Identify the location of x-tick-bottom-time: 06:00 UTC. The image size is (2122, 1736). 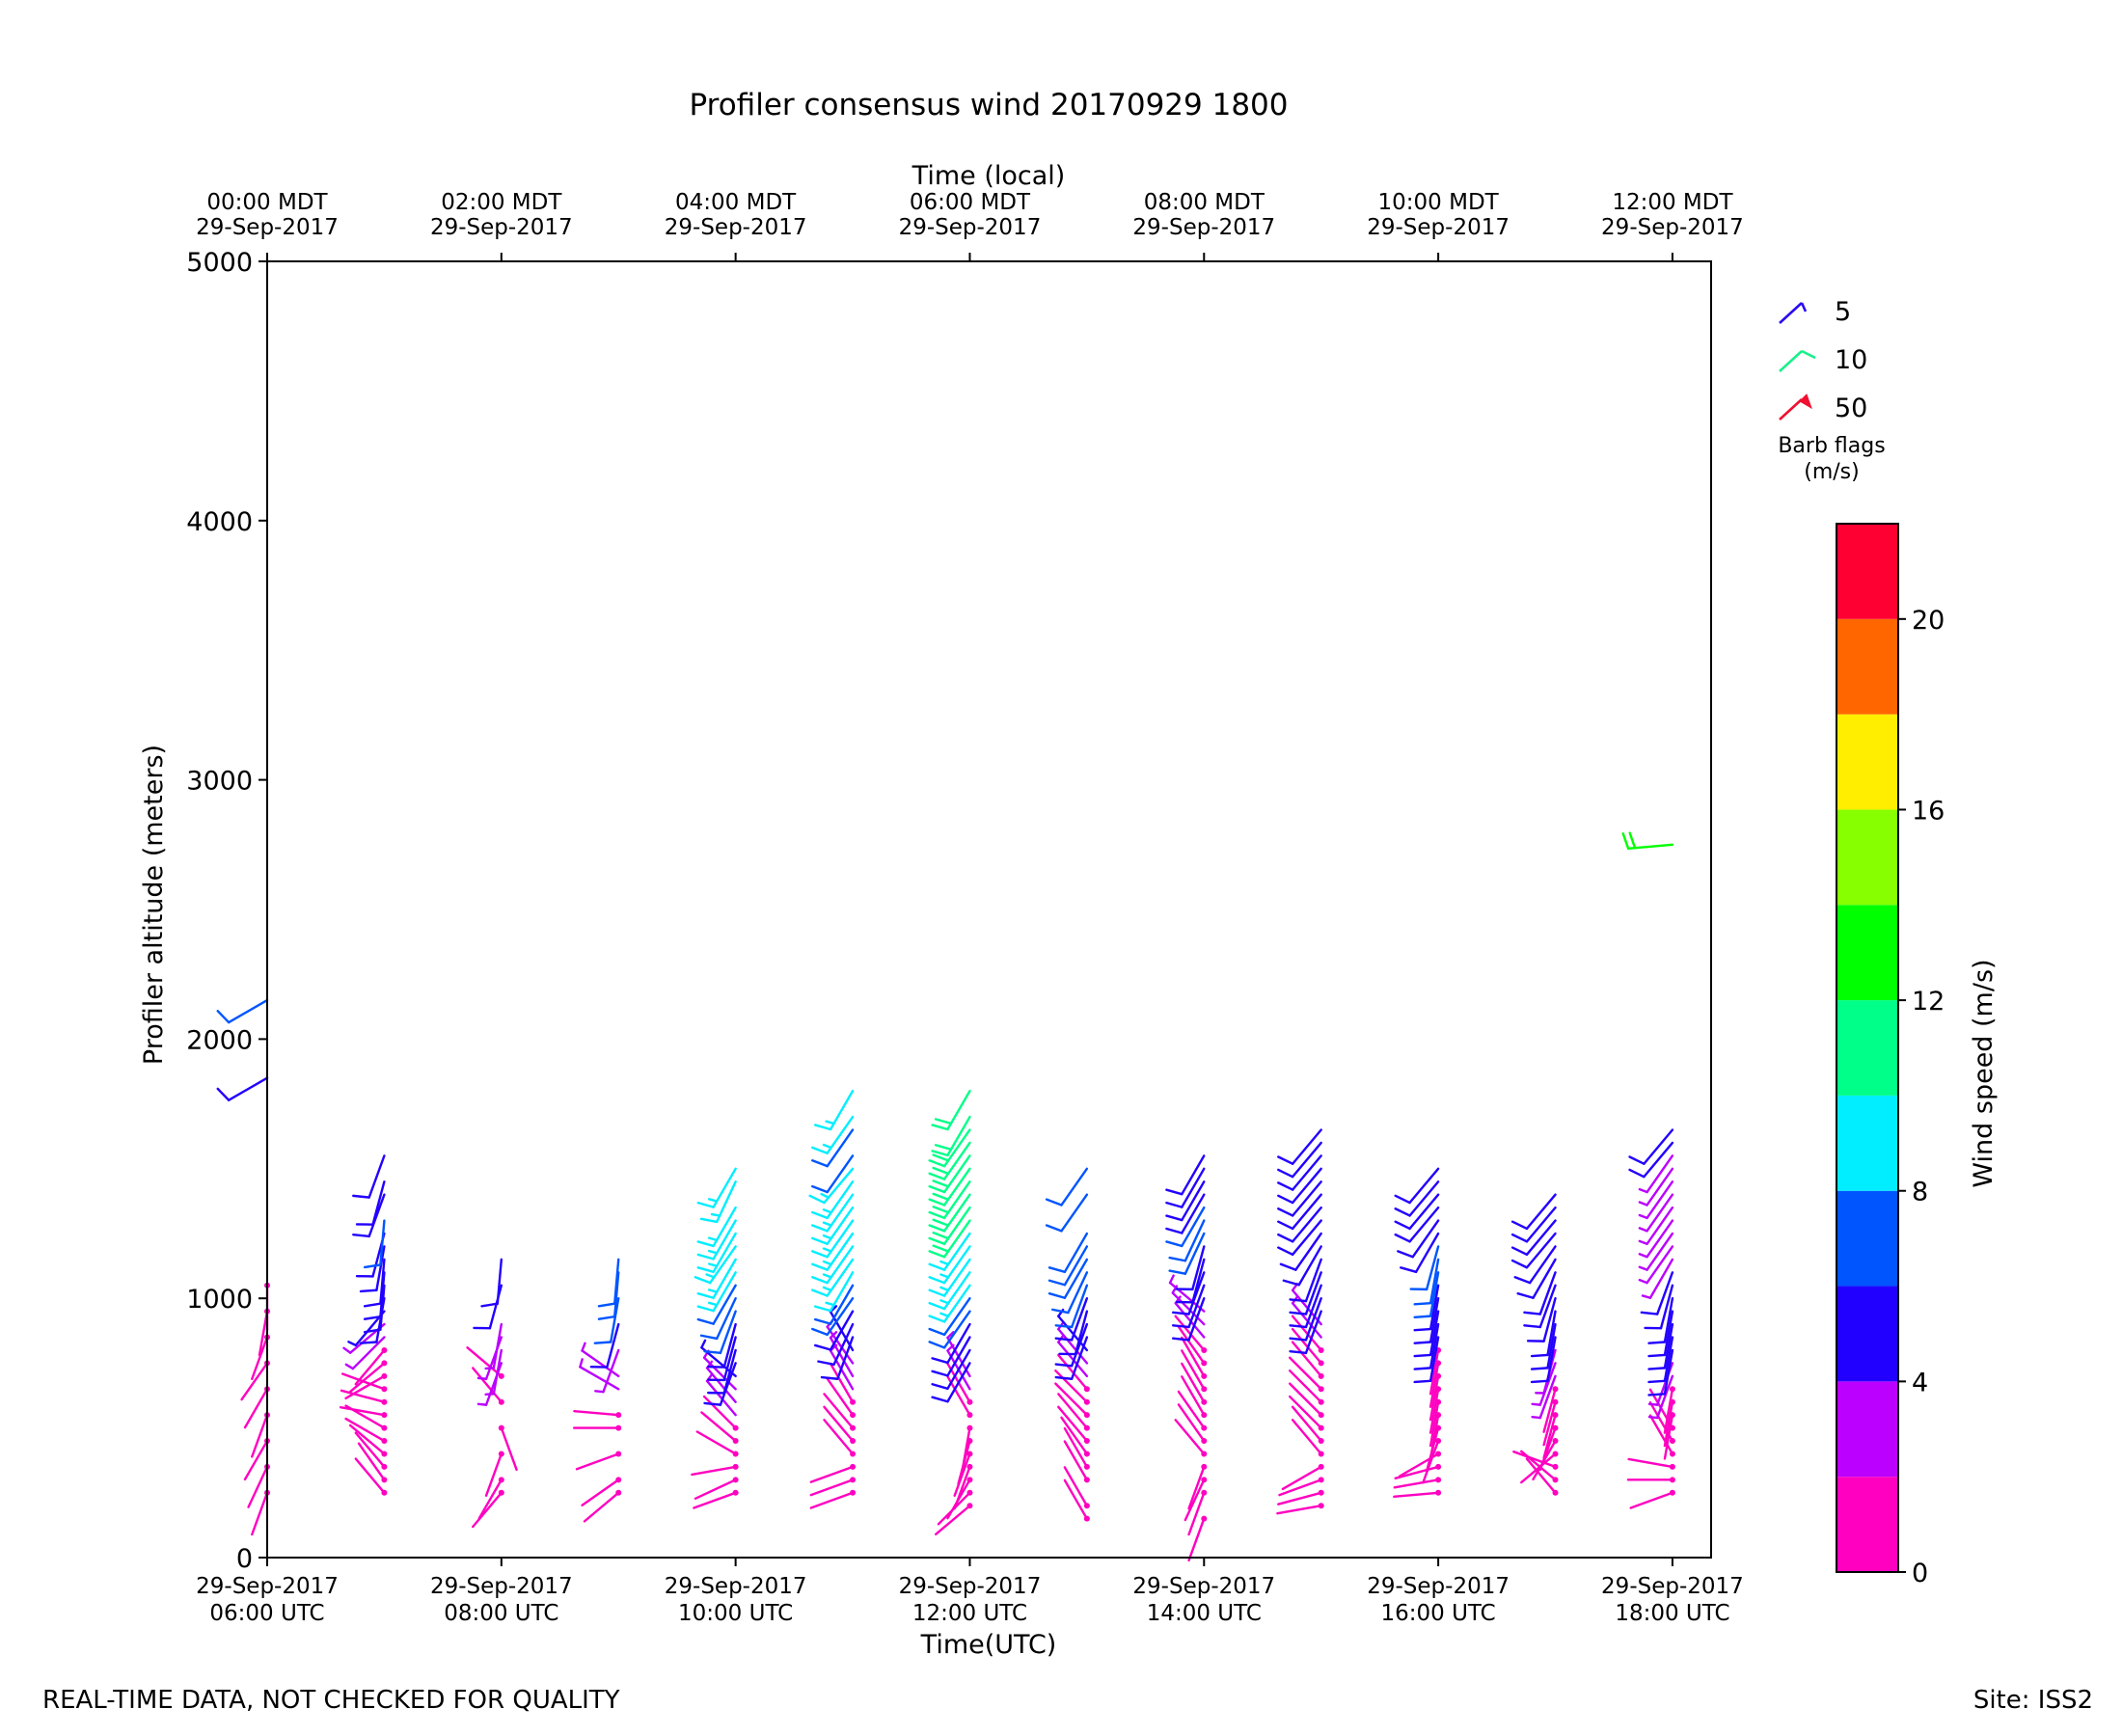
(266, 1613).